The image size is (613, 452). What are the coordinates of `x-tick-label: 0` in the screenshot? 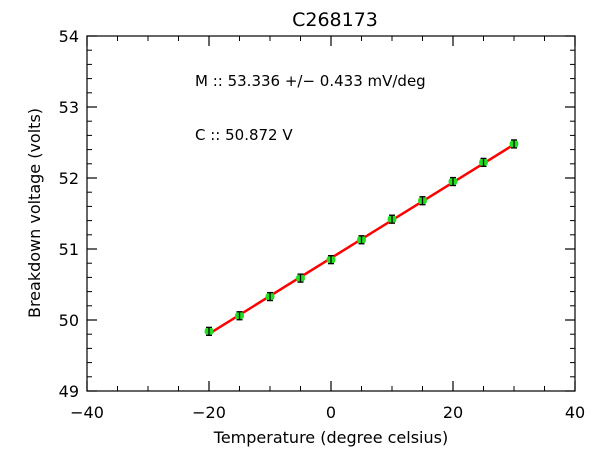 It's located at (331, 412).